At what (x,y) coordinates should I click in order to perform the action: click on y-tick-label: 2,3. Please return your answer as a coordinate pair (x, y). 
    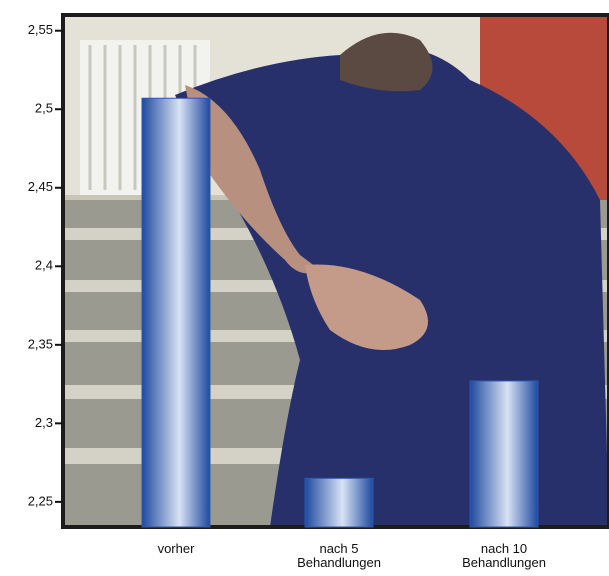
    Looking at the image, I should click on (44, 422).